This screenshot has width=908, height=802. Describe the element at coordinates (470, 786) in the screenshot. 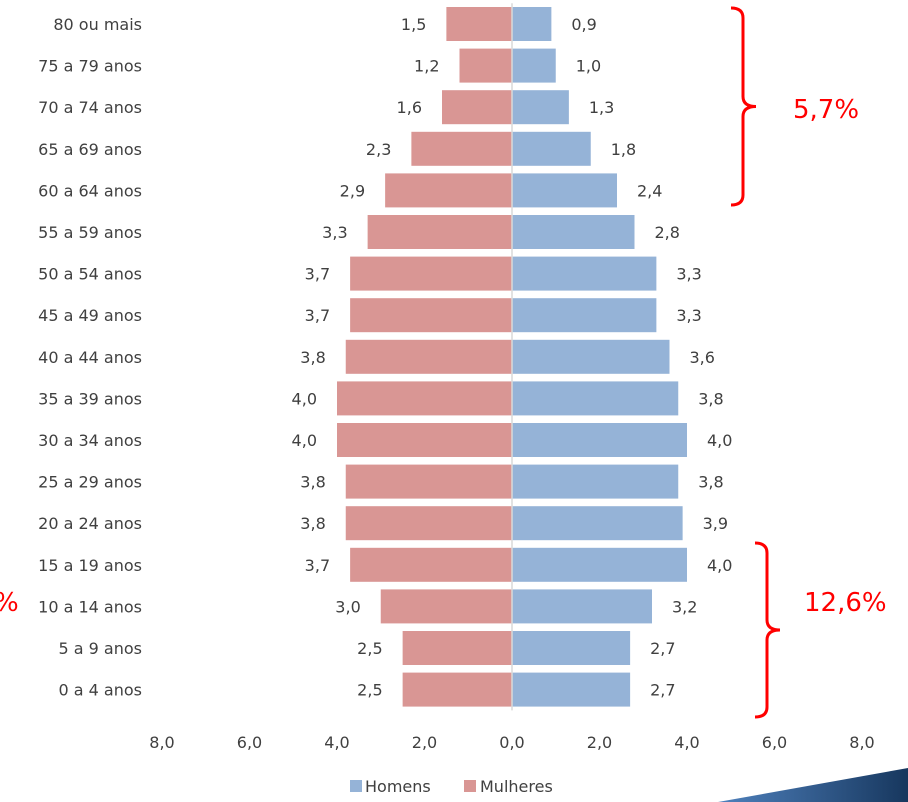

I see `legend-swatch-mulheres` at that location.